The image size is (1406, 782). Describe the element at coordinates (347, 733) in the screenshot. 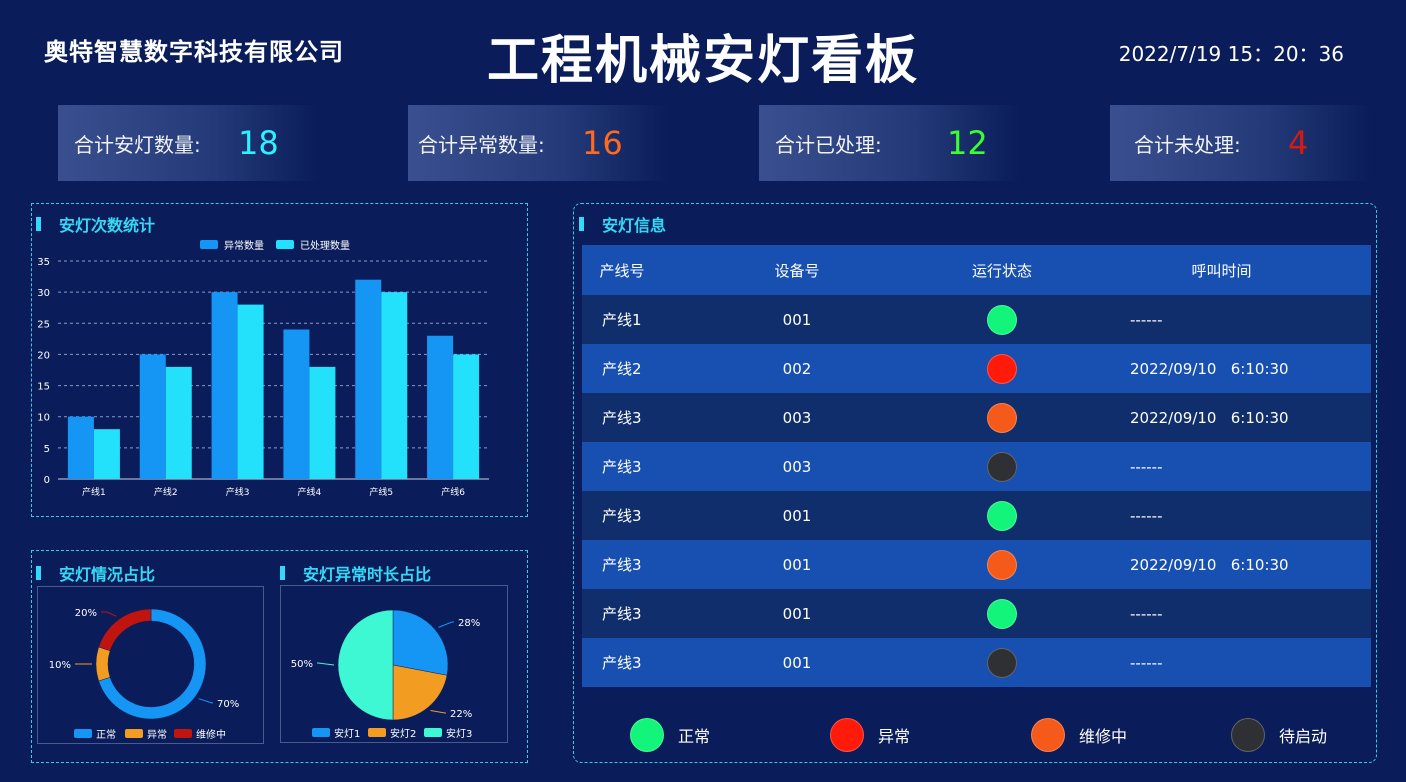

I see `legend-label: 安灯1` at that location.